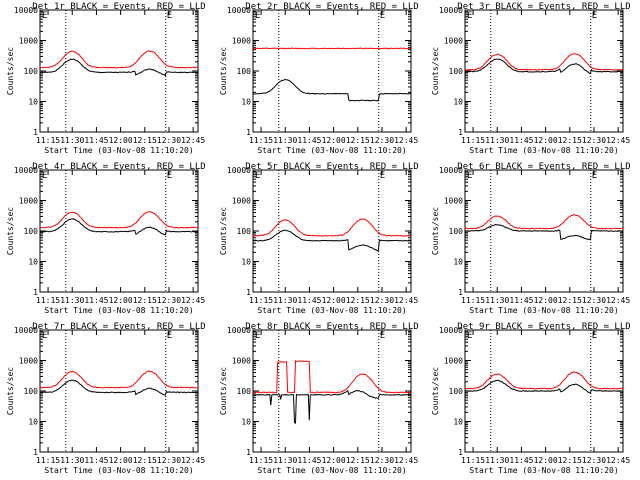  I want to click on panel-title: Det 4r BLACK = Events, RED = LLD, so click(118, 167).